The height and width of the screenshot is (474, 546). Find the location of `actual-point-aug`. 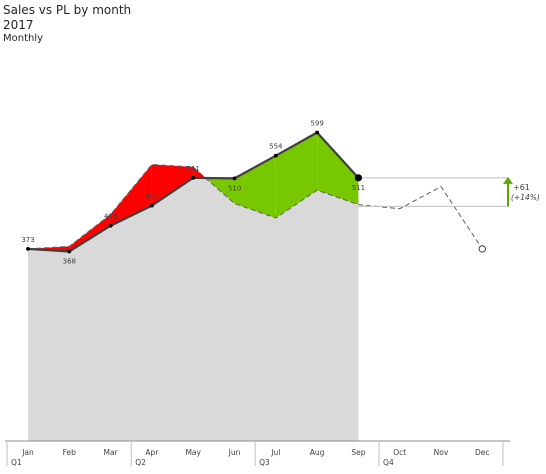

actual-point-aug is located at coordinates (317, 132).